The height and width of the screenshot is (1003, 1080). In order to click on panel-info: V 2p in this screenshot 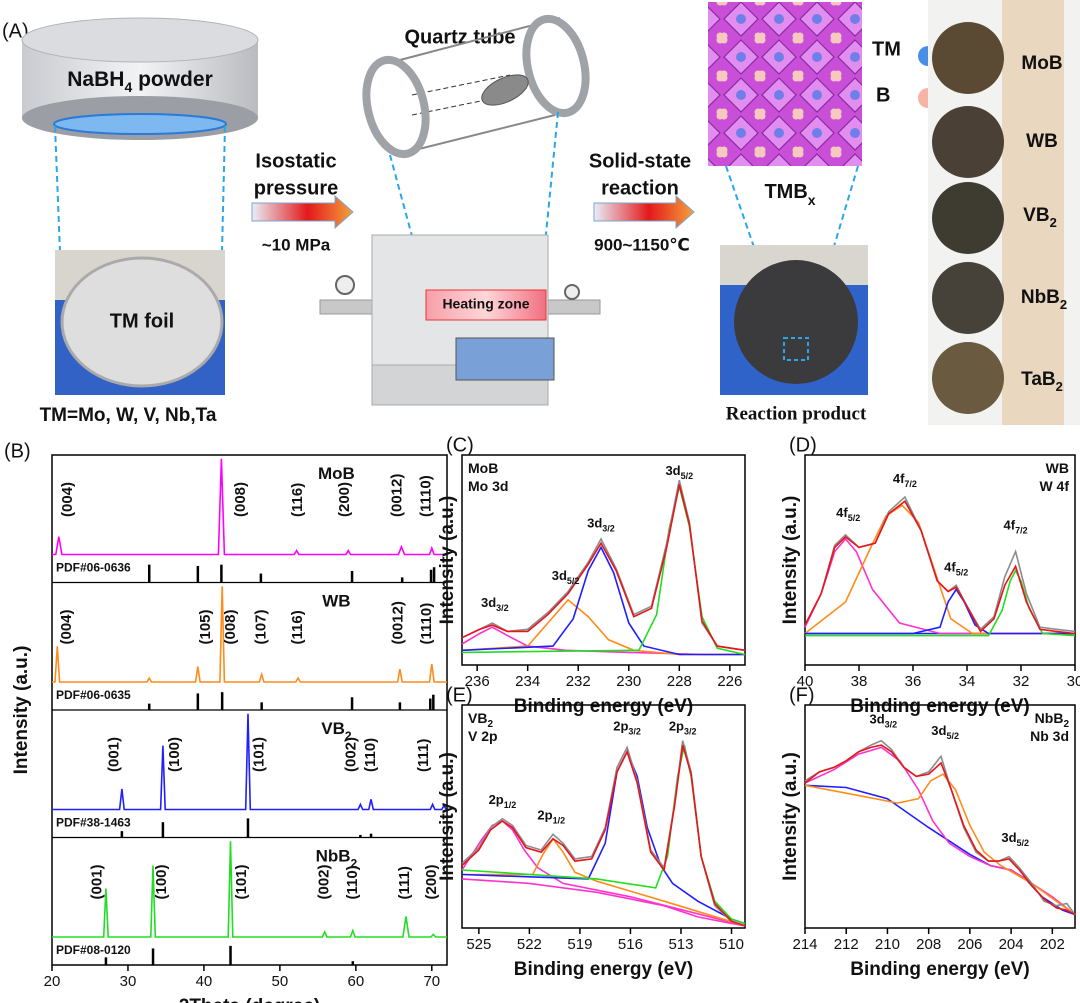, I will do `click(483, 736)`.